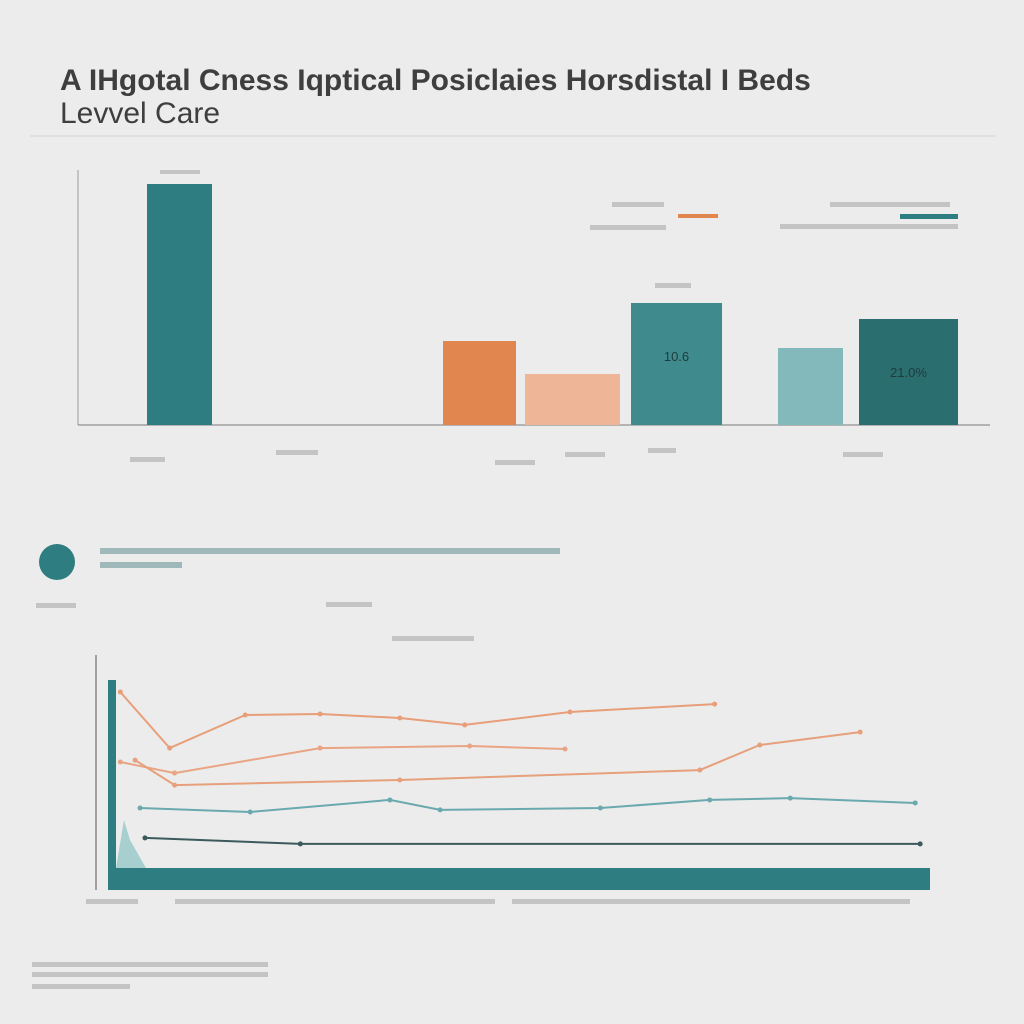  I want to click on teal-base, so click(519, 879).